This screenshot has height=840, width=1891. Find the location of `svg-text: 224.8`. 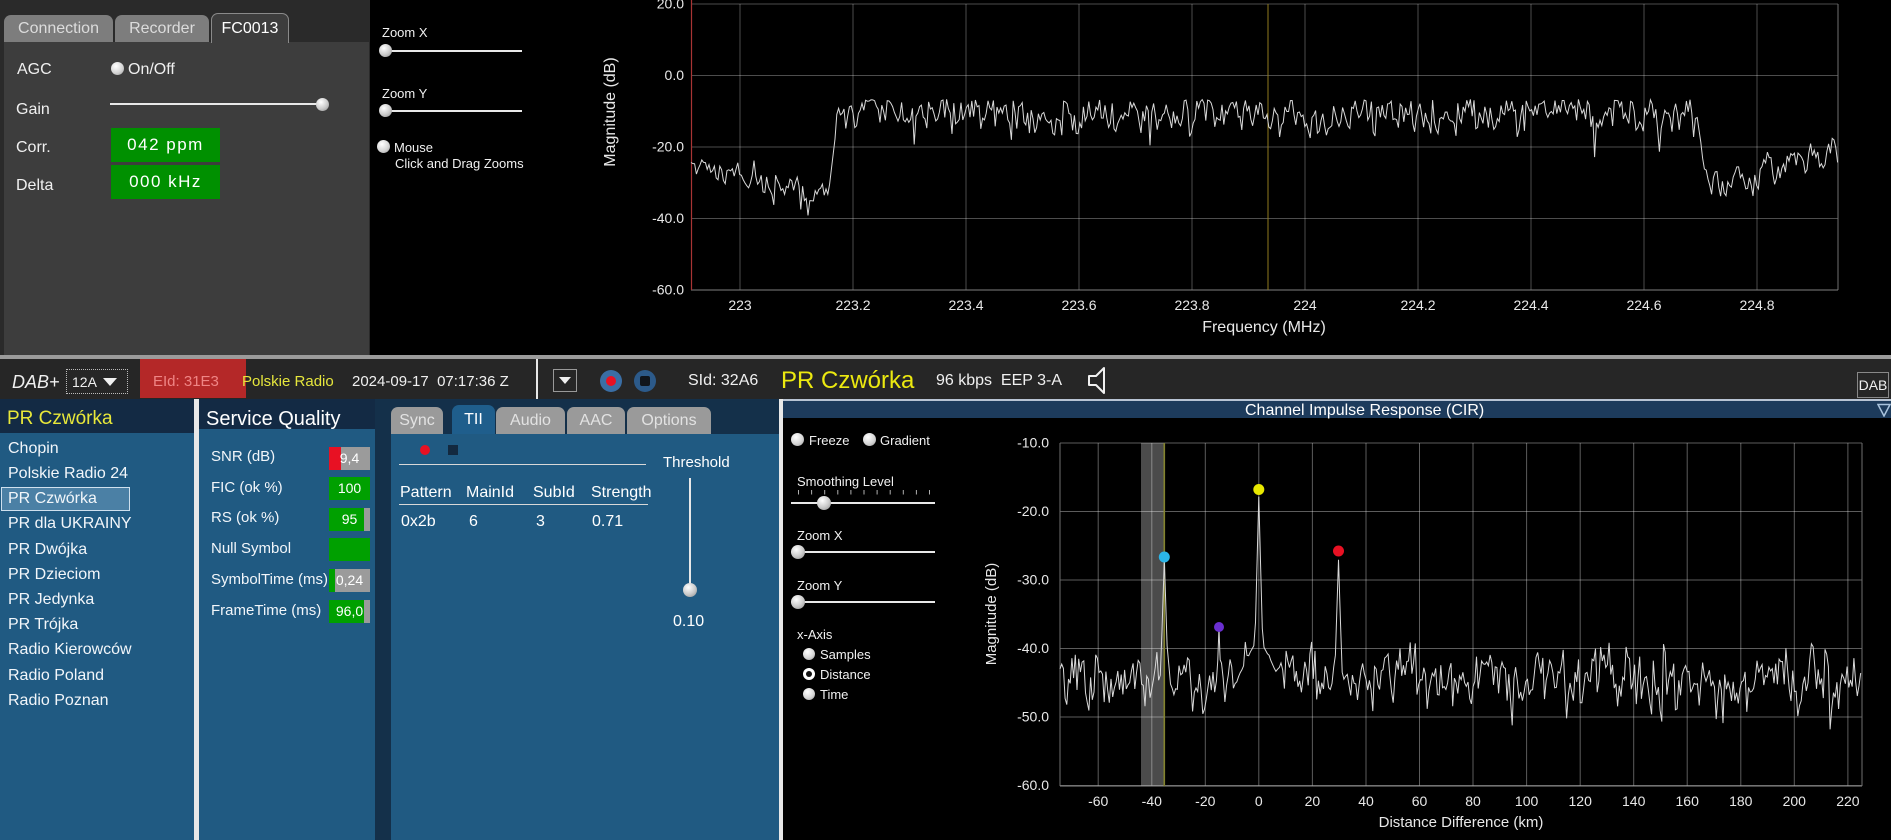

svg-text: 224.8 is located at coordinates (1756, 305).